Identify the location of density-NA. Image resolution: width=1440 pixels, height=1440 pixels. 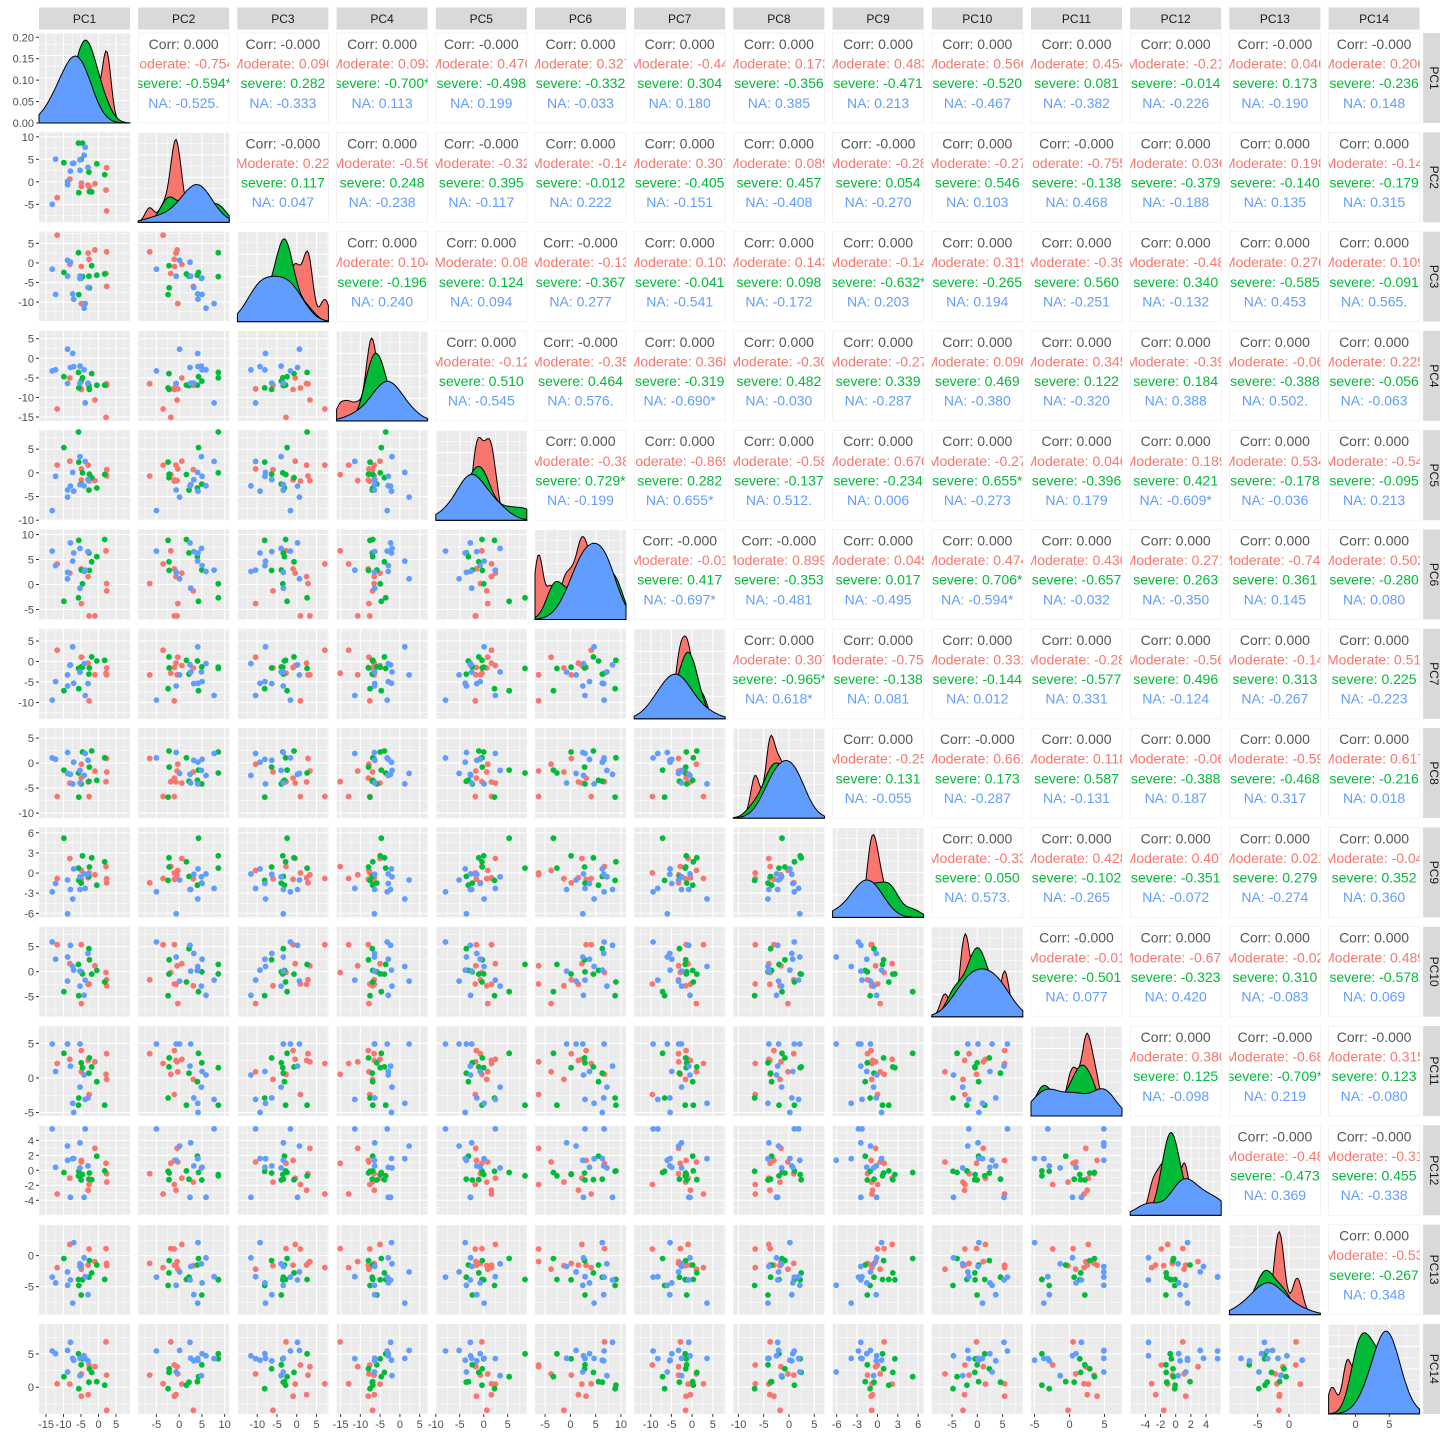
(977, 993).